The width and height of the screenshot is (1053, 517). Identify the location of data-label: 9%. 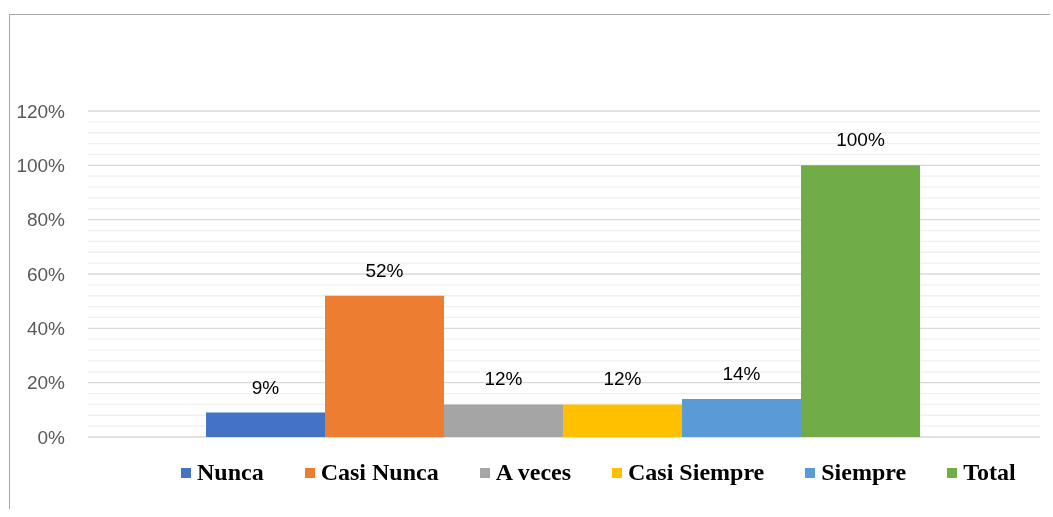
(265, 387).